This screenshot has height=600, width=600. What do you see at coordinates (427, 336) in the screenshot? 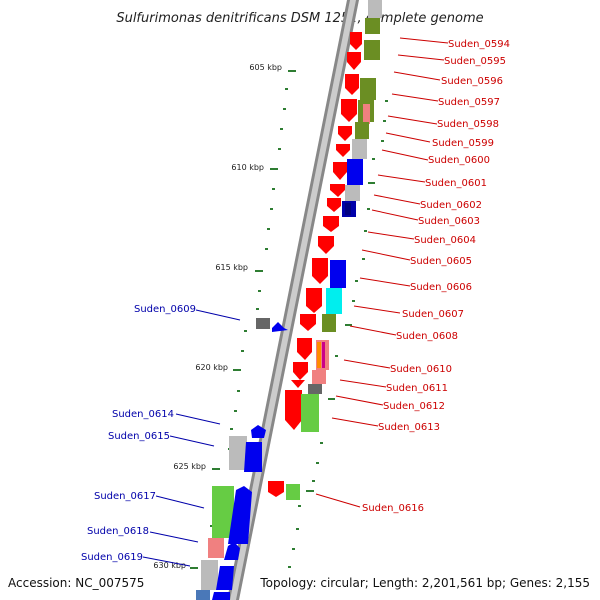
I see `gene-label: Suden_0608` at bounding box center [427, 336].